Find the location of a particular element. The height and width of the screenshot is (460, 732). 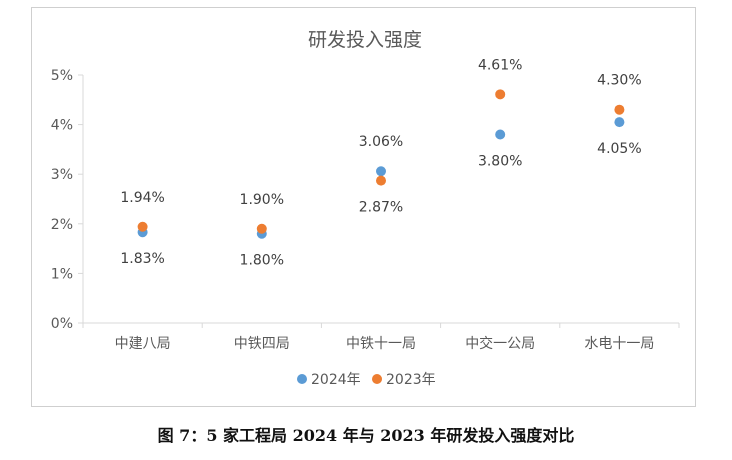

x-category-label: 中建八局 is located at coordinates (143, 344).